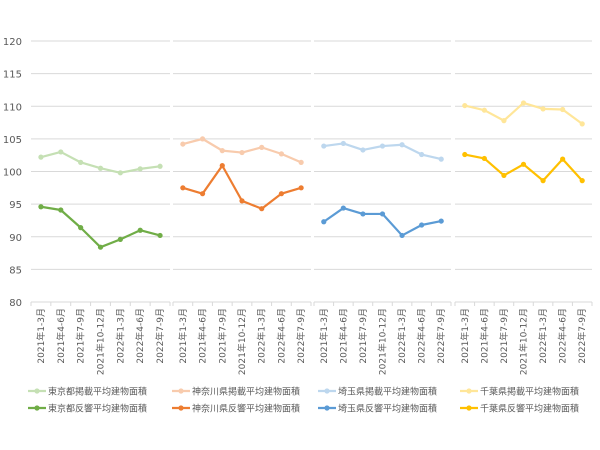  I want to click on legend-label: 千葉県反響平均建物面積, so click(529, 409).